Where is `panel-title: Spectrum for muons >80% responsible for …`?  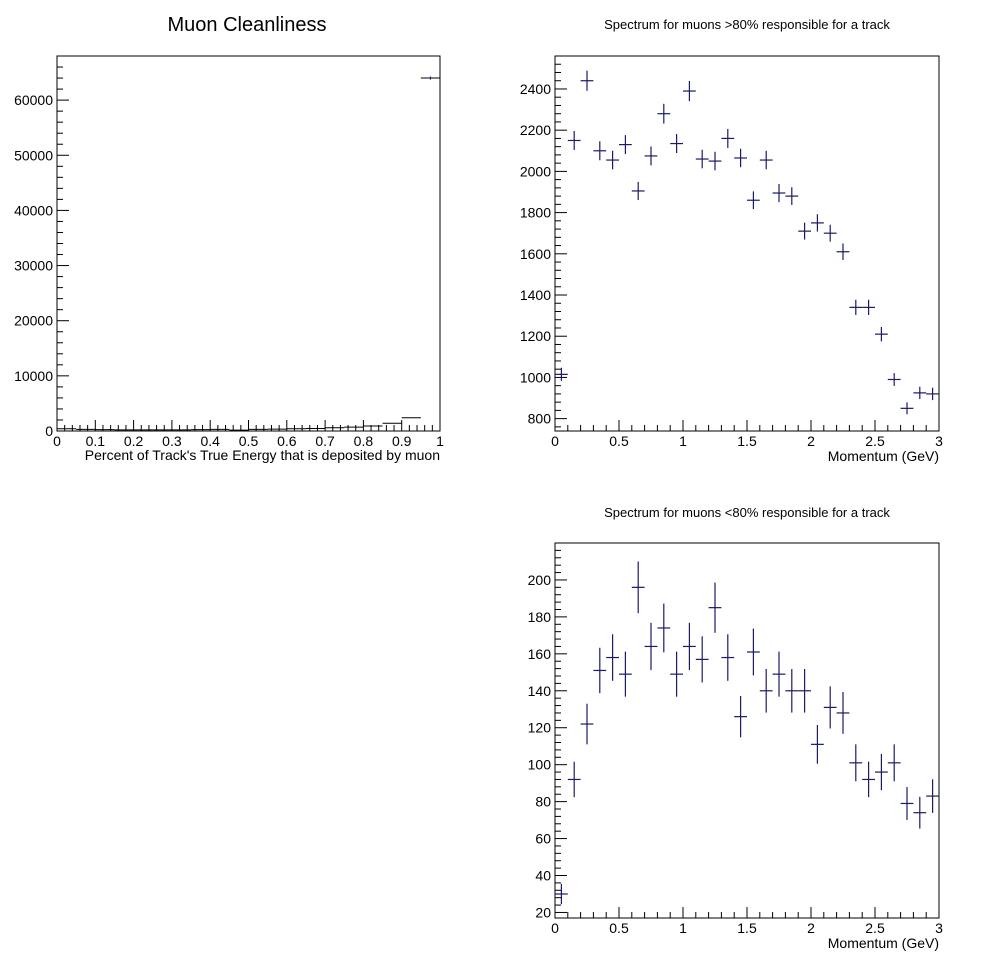 panel-title: Spectrum for muons >80% responsible for … is located at coordinates (747, 24).